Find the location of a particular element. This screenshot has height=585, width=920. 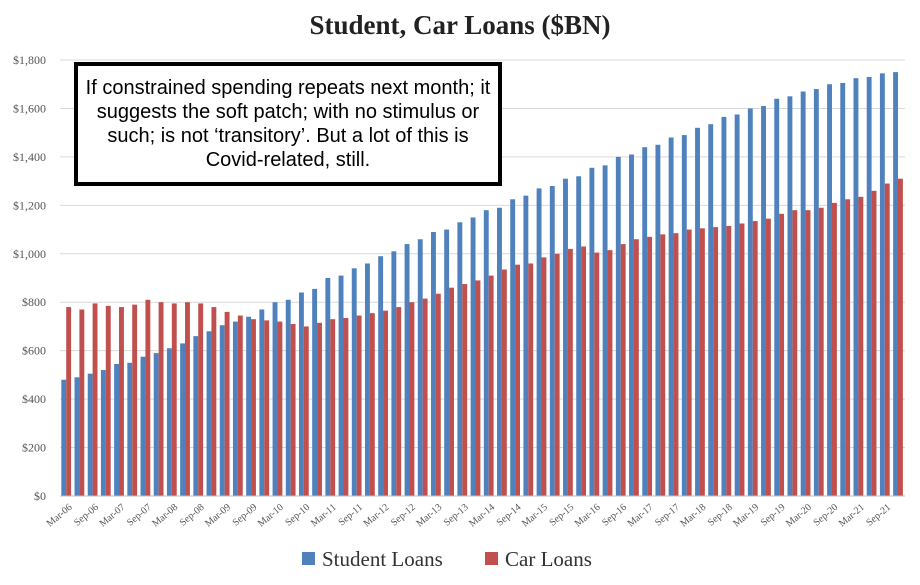

legend: Student Loans Car Loans is located at coordinates (447, 559).